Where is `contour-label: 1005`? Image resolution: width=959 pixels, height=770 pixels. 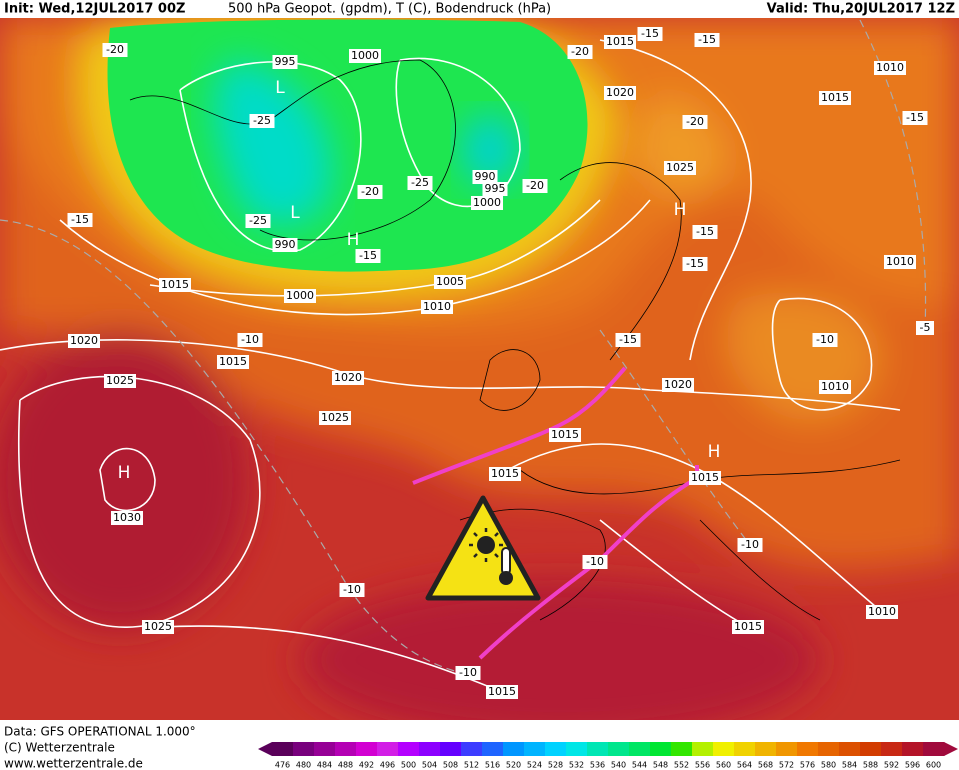 contour-label: 1005 is located at coordinates (450, 281).